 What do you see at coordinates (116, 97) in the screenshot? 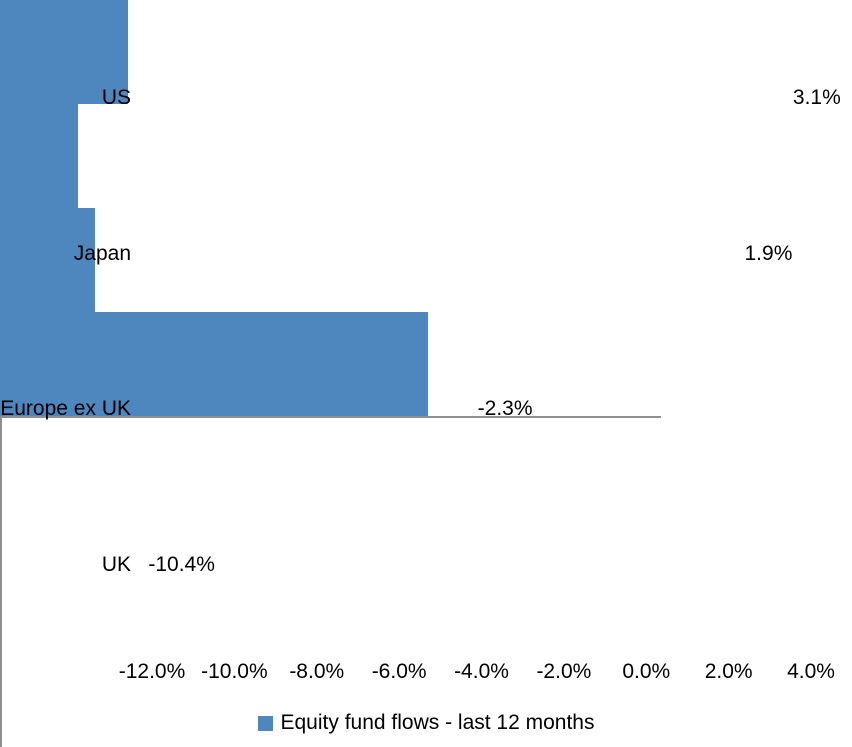
I see `category-label: US` at bounding box center [116, 97].